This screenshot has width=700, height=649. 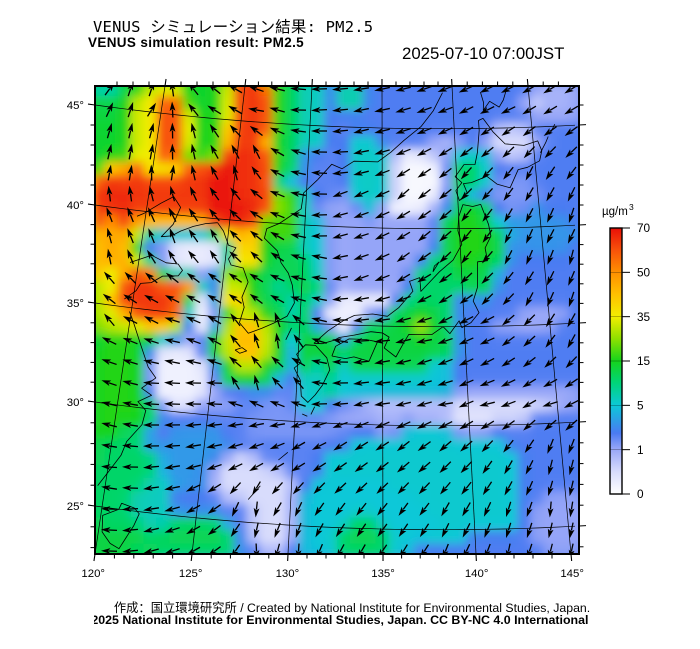 What do you see at coordinates (300, 320) in the screenshot?
I see `meridian-line` at bounding box center [300, 320].